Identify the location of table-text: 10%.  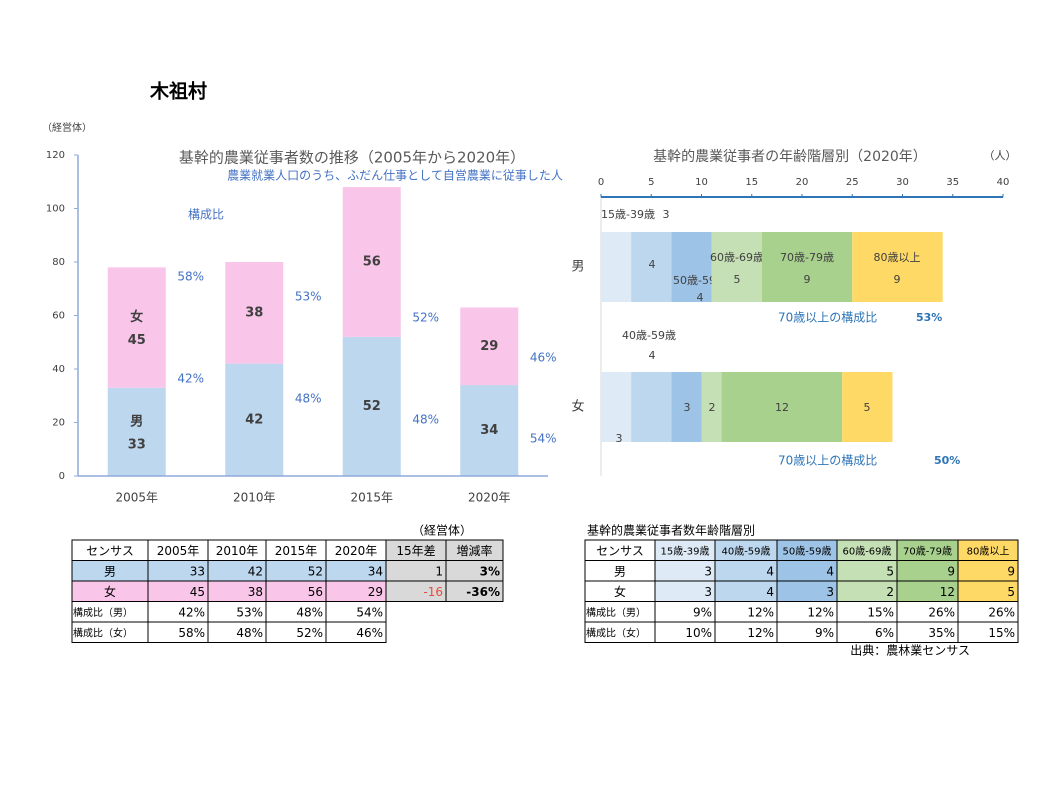
(698, 633).